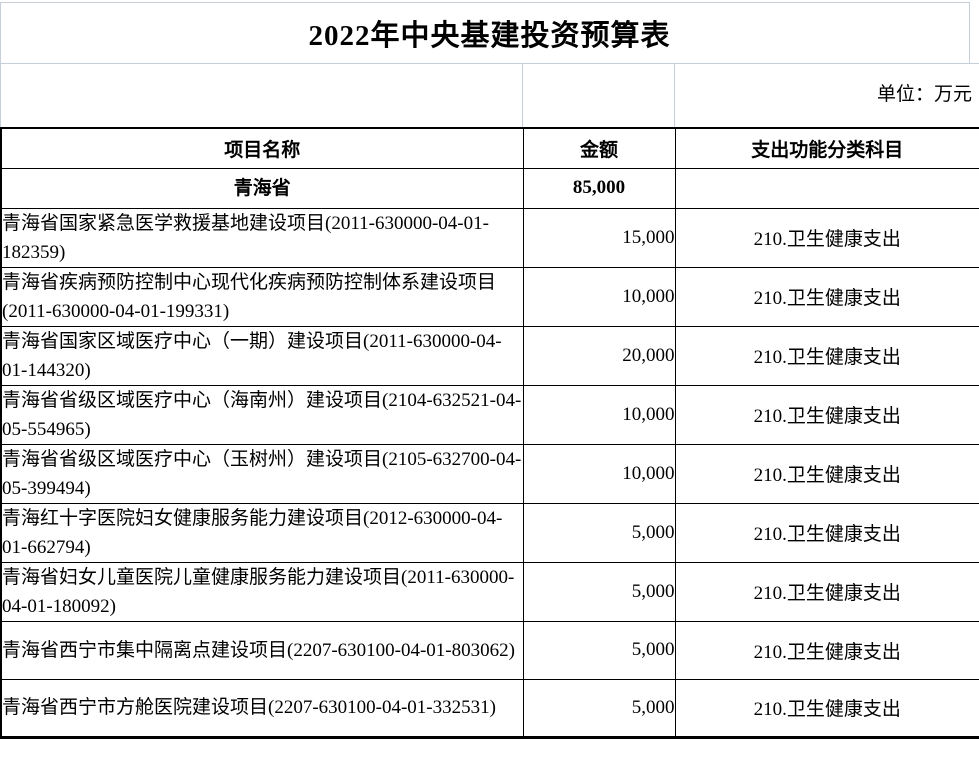 The width and height of the screenshot is (979, 757). I want to click on summary-row: 青海省 85,000, so click(489, 188).